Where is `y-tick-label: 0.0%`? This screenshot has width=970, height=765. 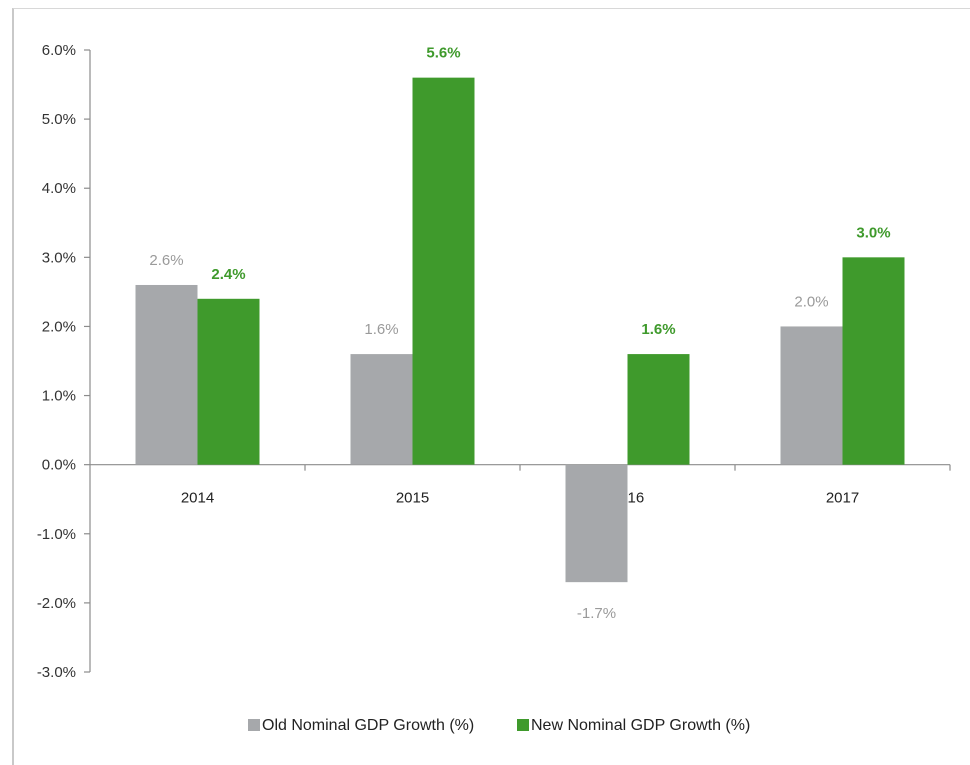 y-tick-label: 0.0% is located at coordinates (59, 465).